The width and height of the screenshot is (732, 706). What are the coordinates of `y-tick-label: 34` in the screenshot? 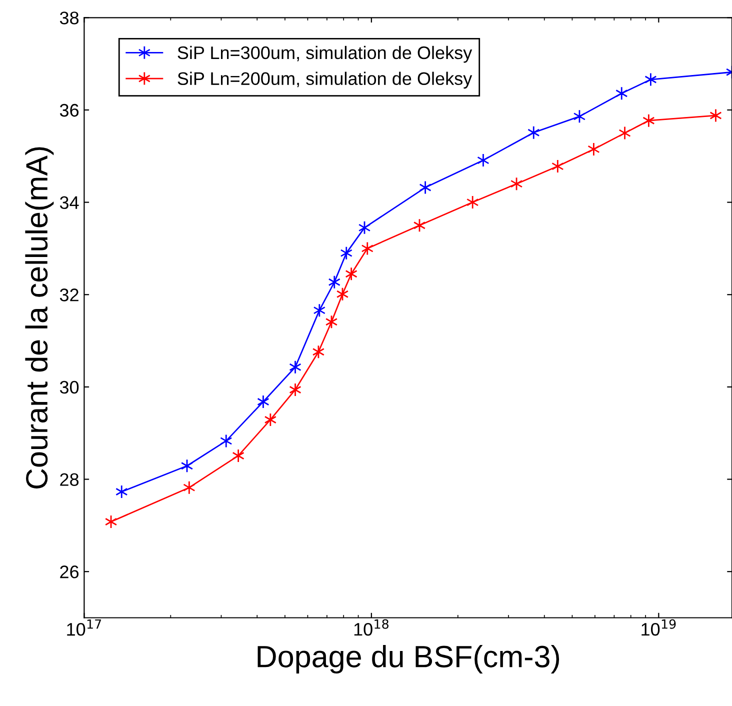 It's located at (69, 203).